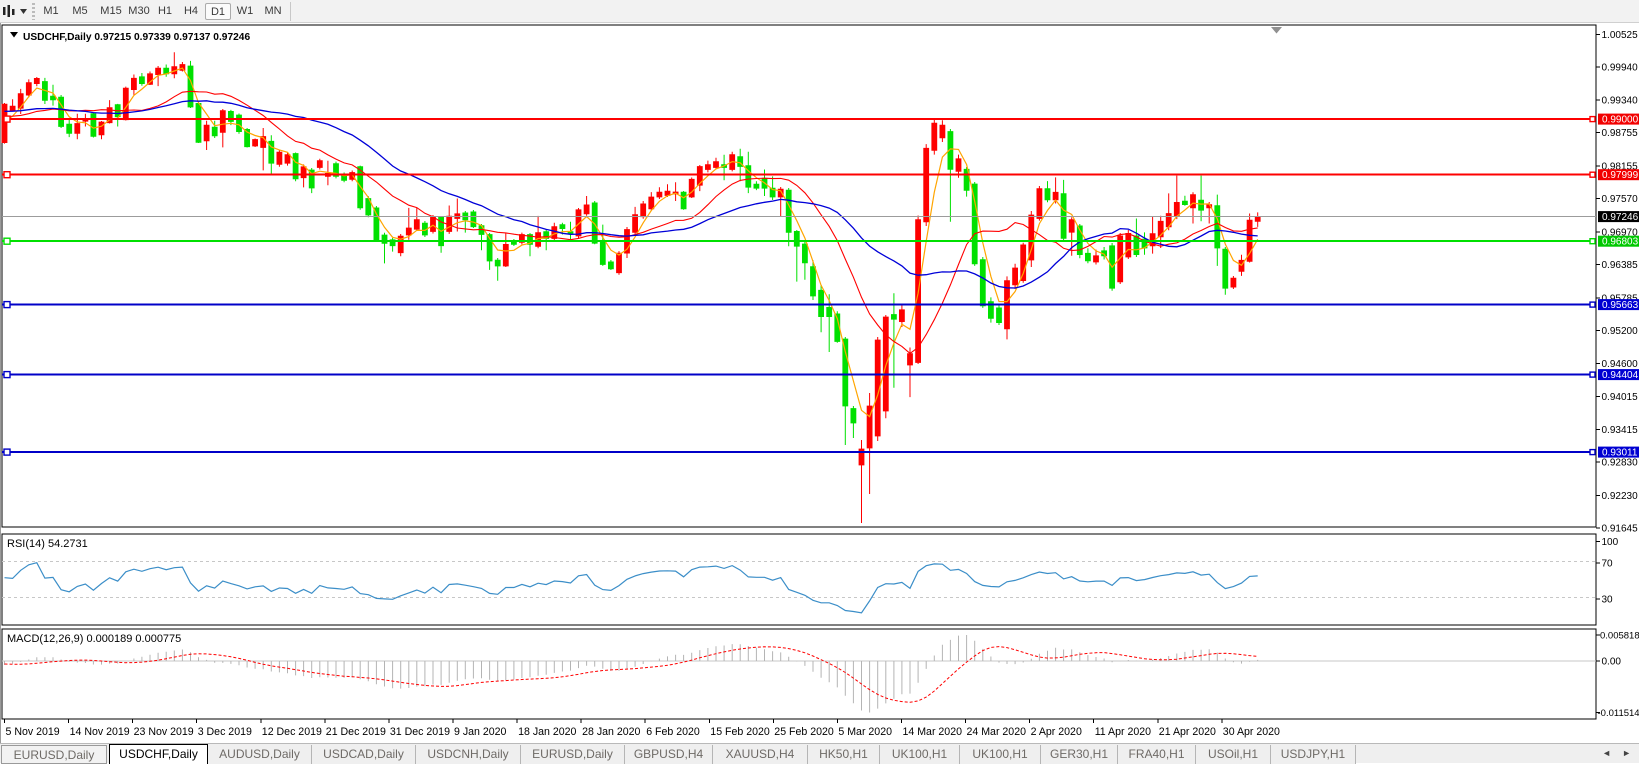 Image resolution: width=1639 pixels, height=768 pixels. What do you see at coordinates (1620, 242) in the screenshot?
I see `svg-text: 0.96803` at bounding box center [1620, 242].